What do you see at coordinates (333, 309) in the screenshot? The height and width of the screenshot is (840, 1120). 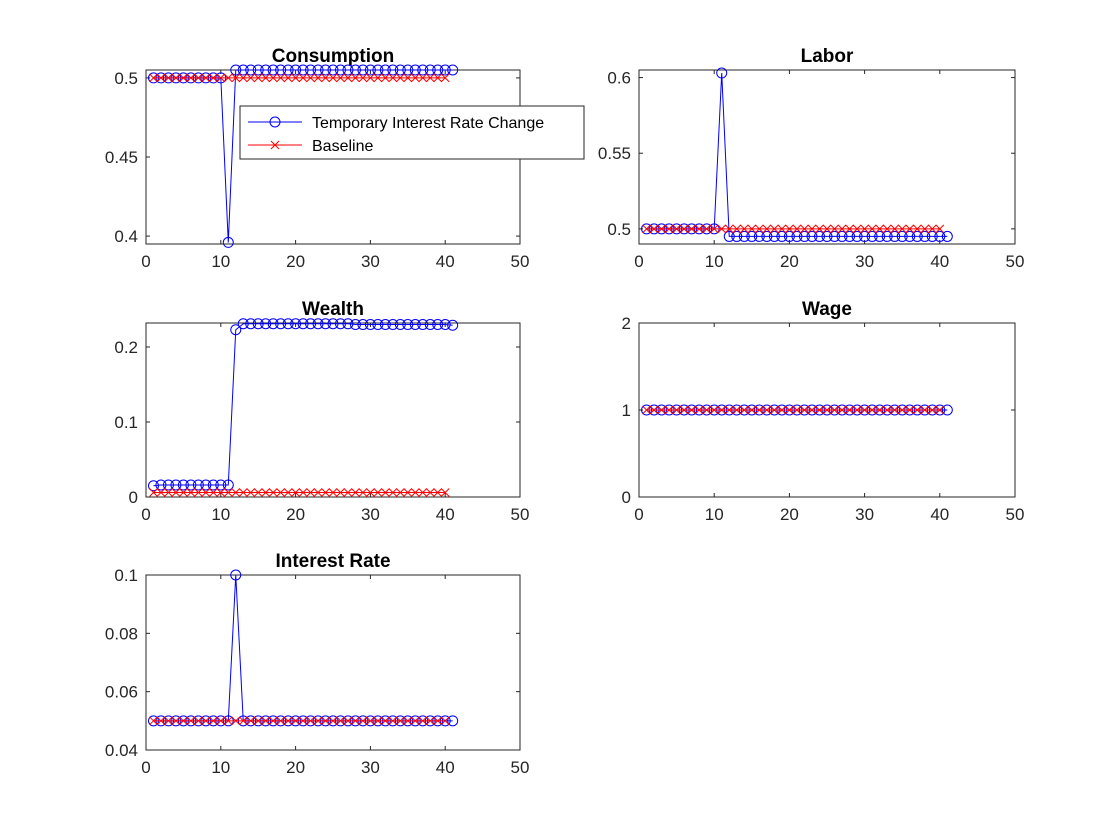 I see `wealth-title: Wealth` at bounding box center [333, 309].